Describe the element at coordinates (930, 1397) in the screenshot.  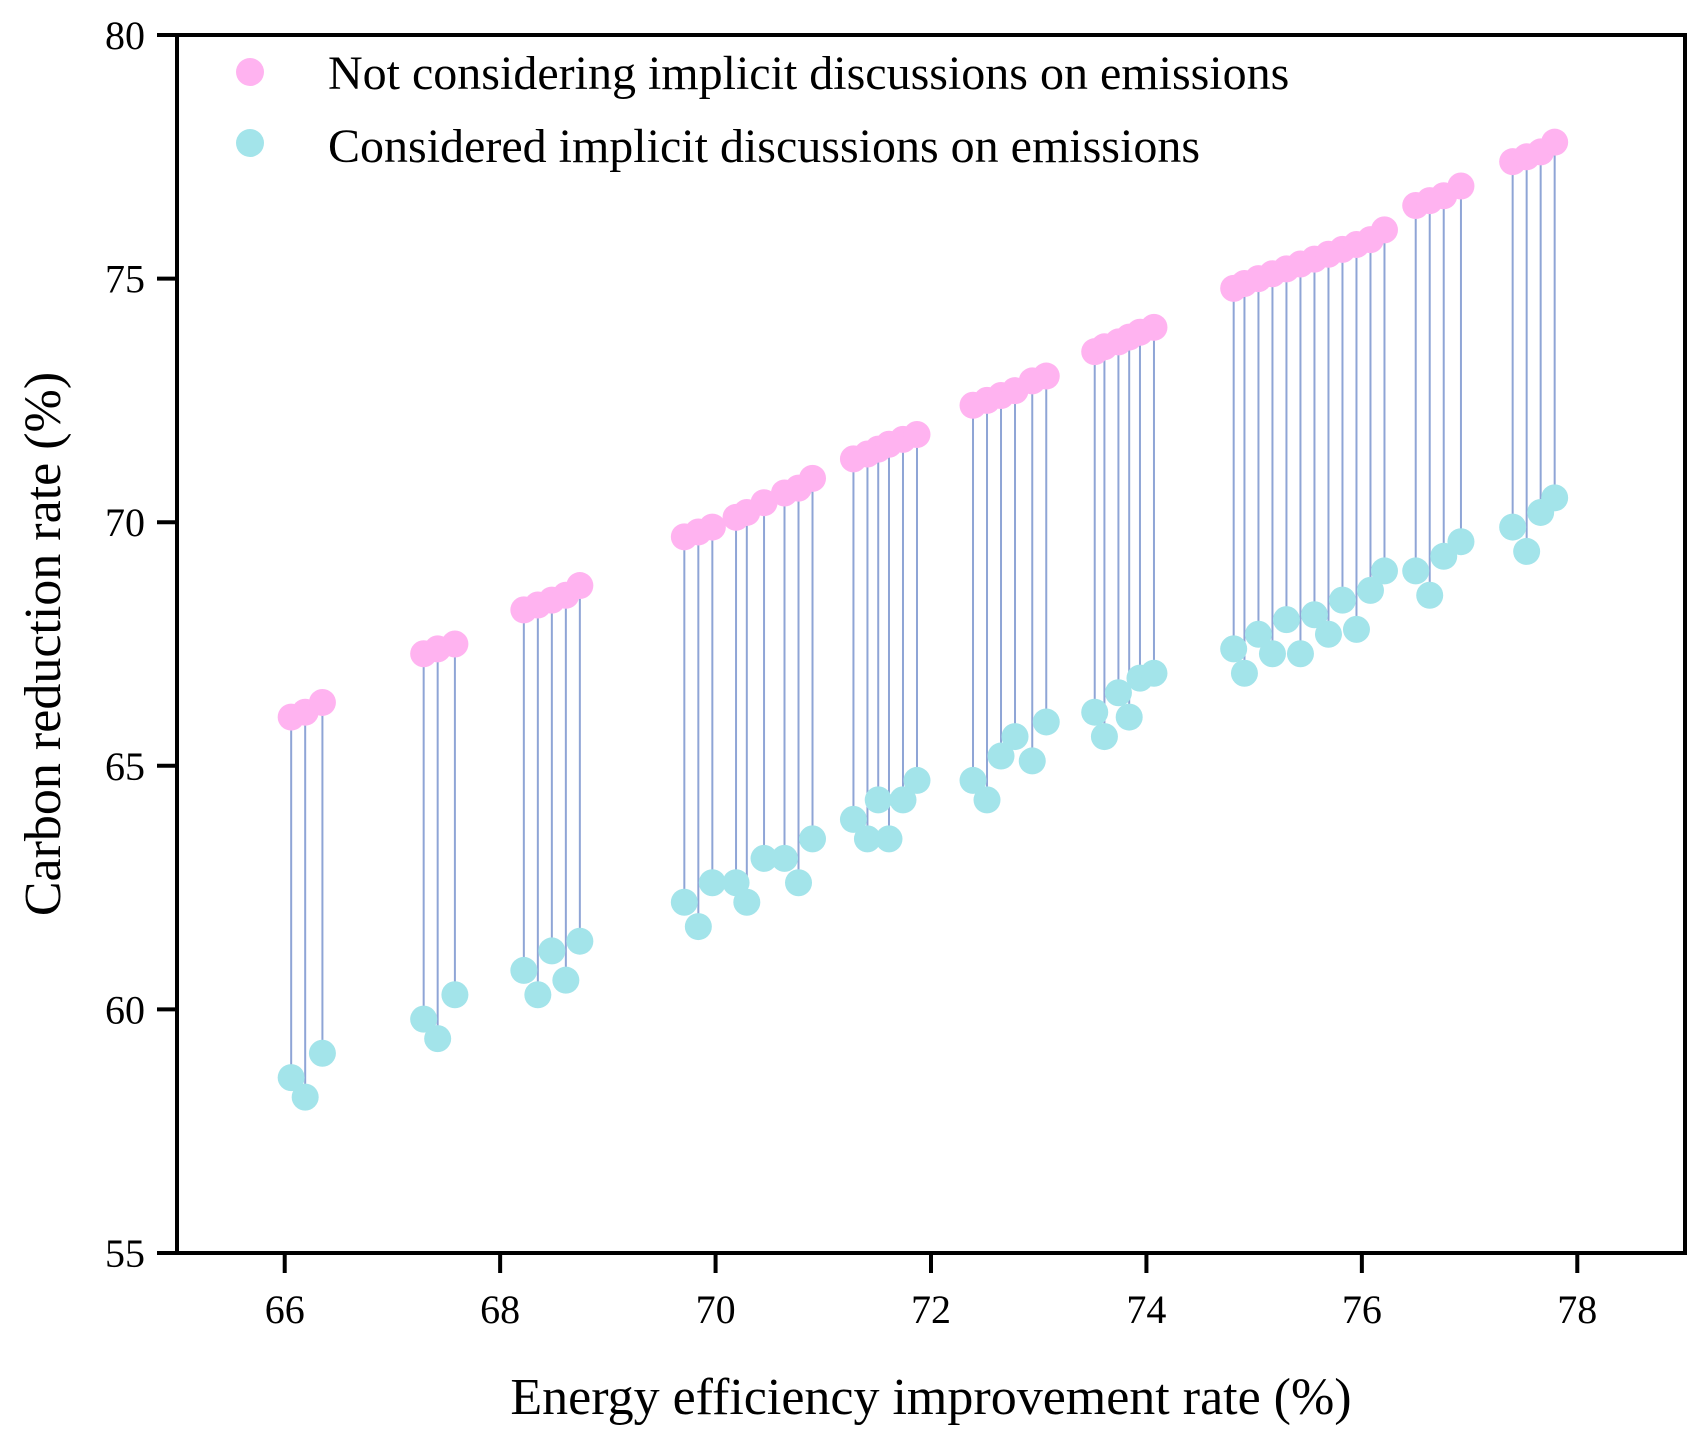
I see `x-axis-title: Energy efficiency improvement rate (%)` at that location.